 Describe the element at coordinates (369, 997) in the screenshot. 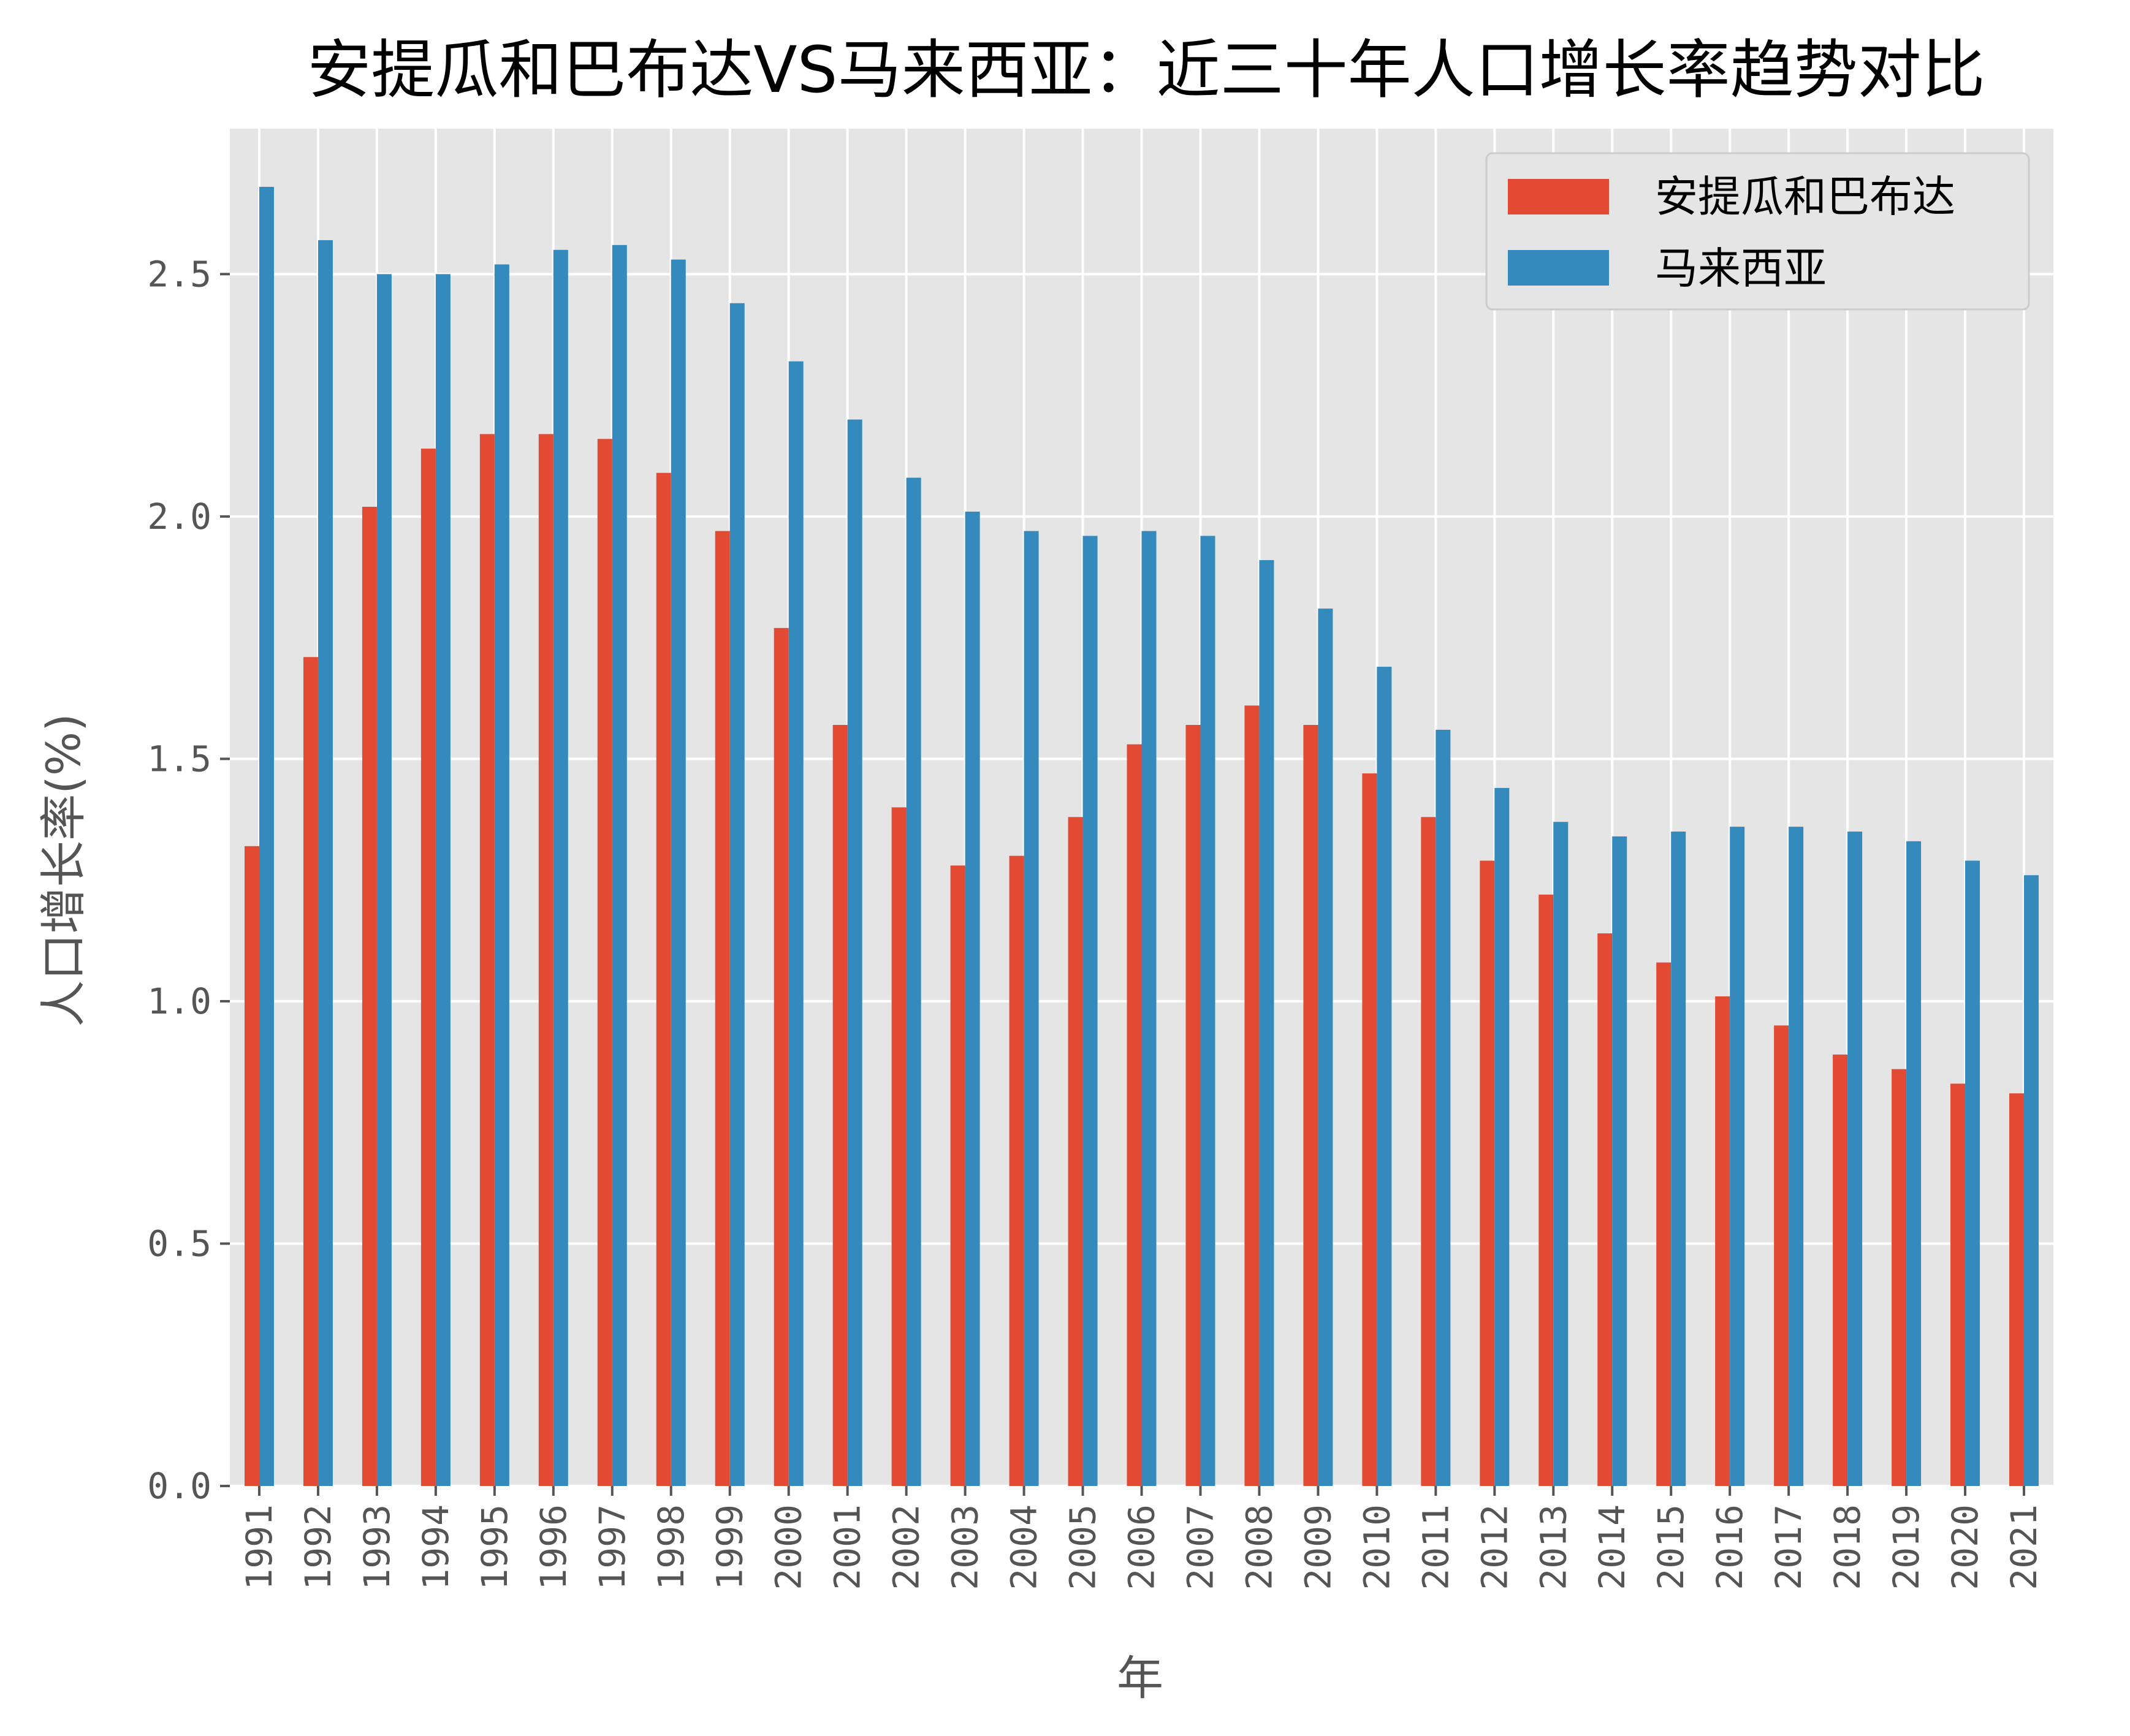

I see `bar-antigua-1993` at that location.